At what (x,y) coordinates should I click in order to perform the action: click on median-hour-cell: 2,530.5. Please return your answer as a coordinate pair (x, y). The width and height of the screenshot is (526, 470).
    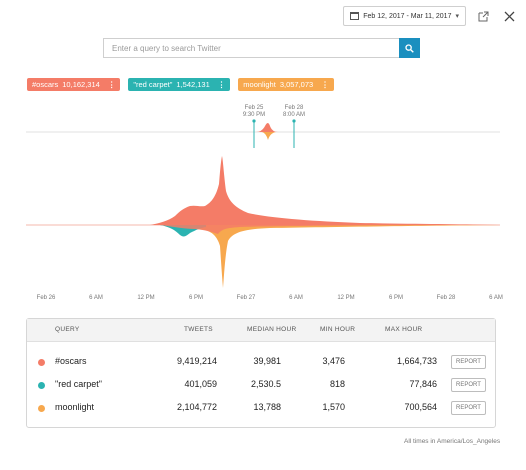
    Looking at the image, I should click on (265, 384).